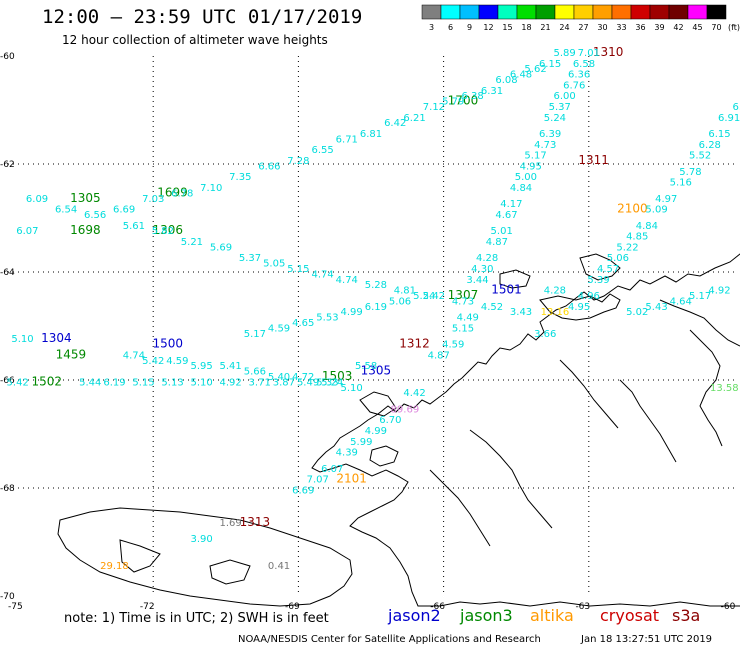 Image resolution: width=740 pixels, height=650 pixels. Describe the element at coordinates (583, 27) in the screenshot. I see `colorbar-label: 27` at that location.